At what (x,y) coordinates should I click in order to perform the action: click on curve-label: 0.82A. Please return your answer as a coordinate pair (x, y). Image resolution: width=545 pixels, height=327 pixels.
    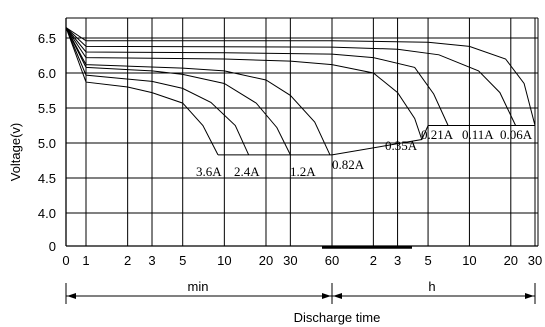
    Looking at the image, I should click on (348, 164).